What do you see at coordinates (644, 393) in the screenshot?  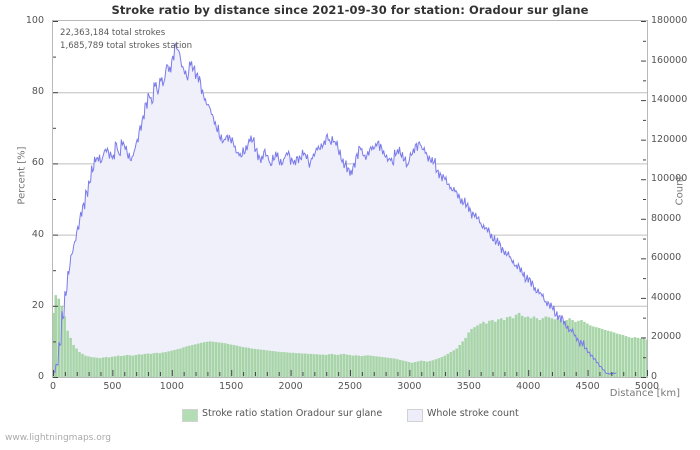 I see `x-axis-label: Distance [km]` at bounding box center [644, 393].